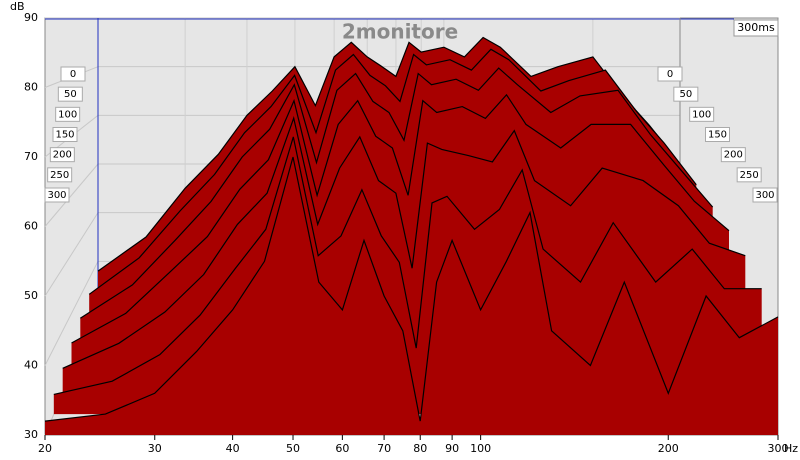  Describe the element at coordinates (668, 448) in the screenshot. I see `x-tick-label: 200` at that location.